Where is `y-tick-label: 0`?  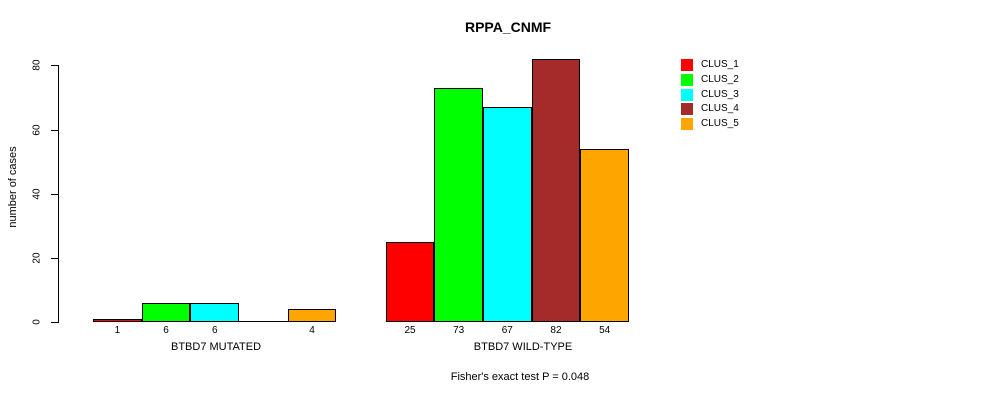
y-tick-label: 0 is located at coordinates (37, 322).